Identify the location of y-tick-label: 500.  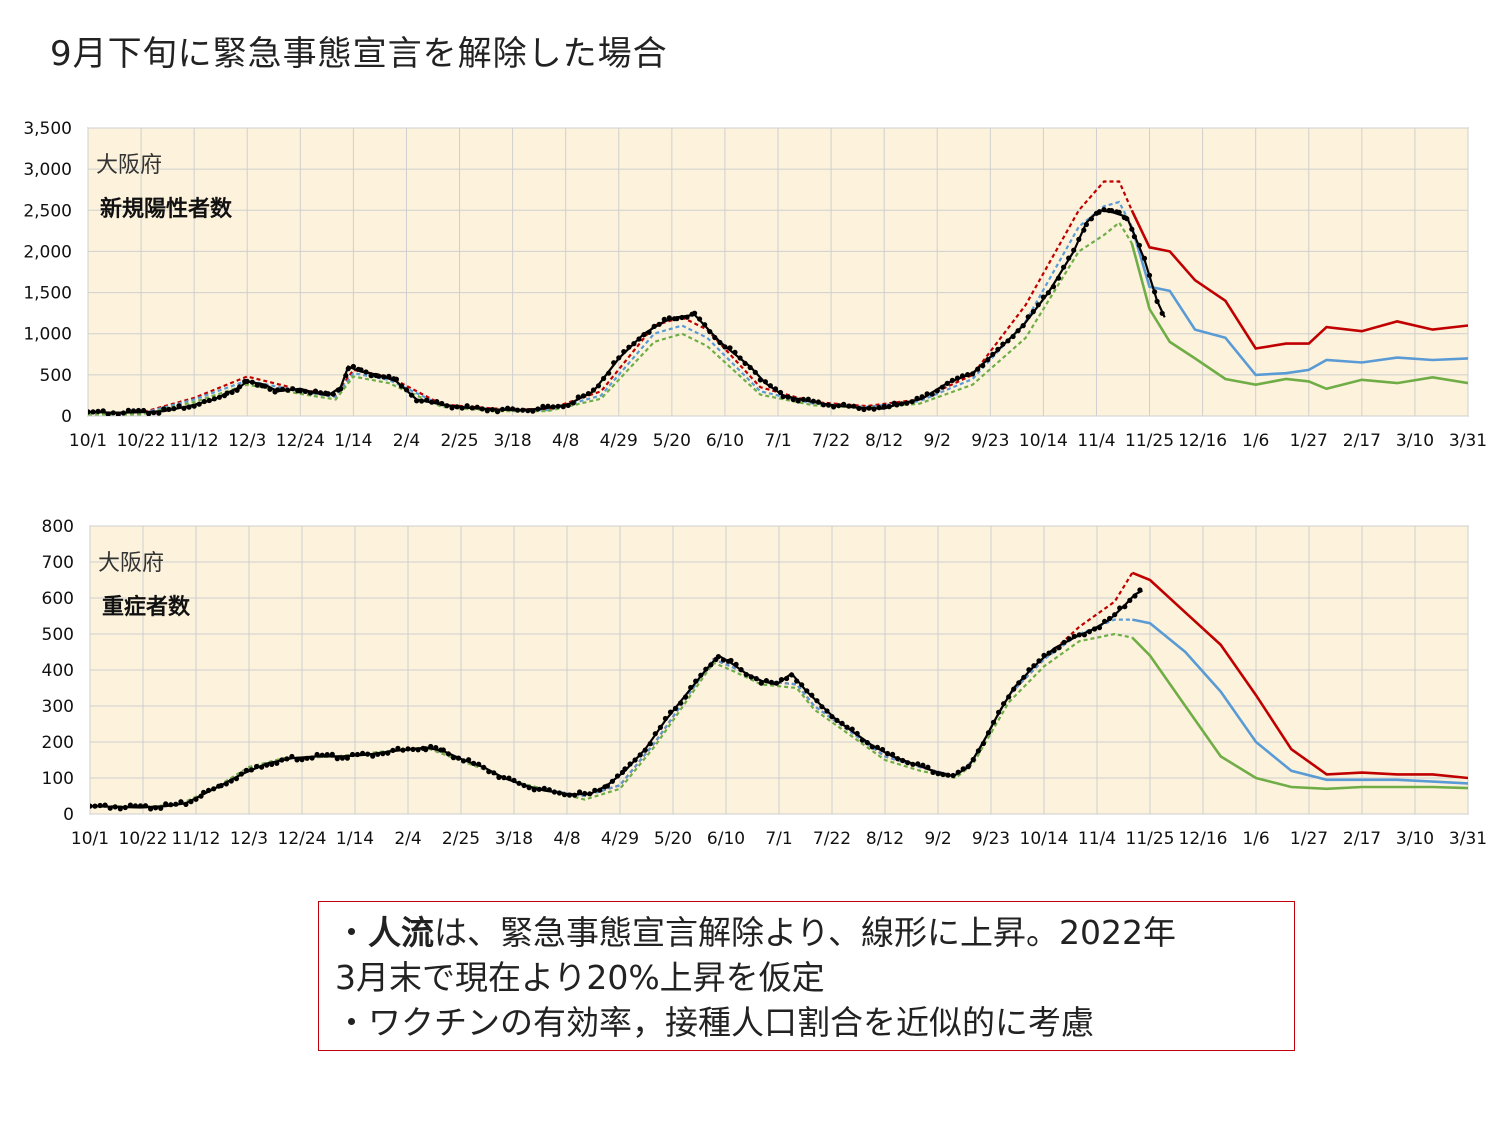
(58, 635).